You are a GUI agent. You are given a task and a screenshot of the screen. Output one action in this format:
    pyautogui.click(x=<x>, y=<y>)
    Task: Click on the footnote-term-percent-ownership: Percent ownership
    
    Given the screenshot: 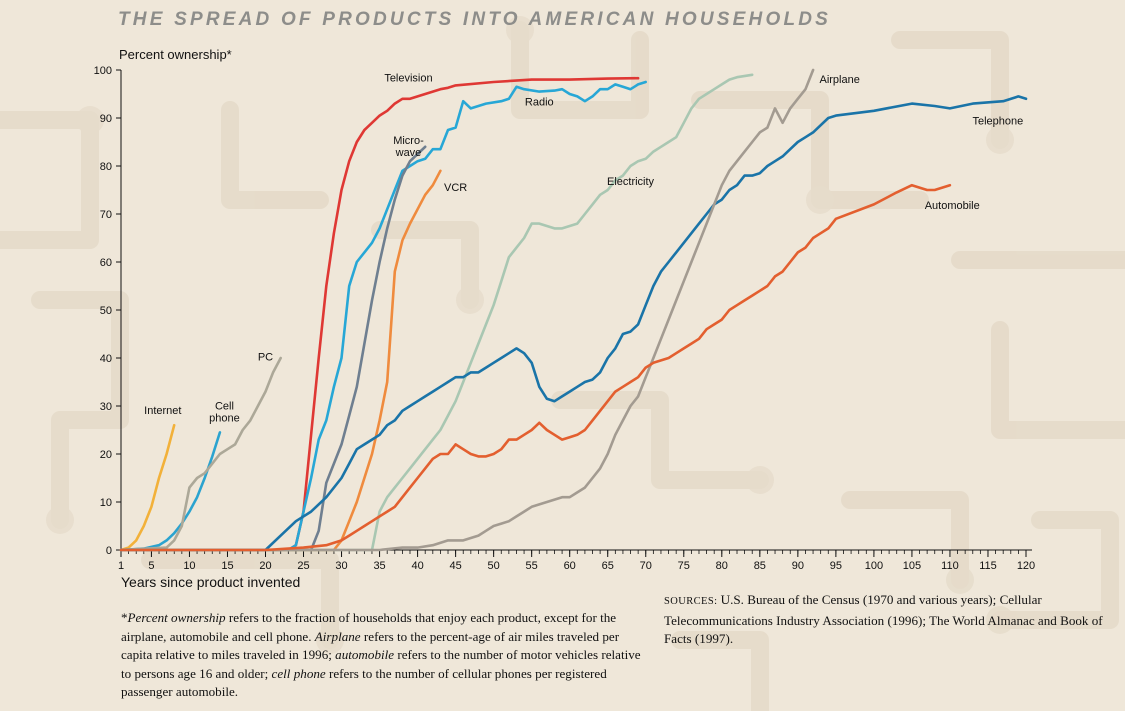 What is the action you would take?
    pyautogui.click(x=176, y=617)
    